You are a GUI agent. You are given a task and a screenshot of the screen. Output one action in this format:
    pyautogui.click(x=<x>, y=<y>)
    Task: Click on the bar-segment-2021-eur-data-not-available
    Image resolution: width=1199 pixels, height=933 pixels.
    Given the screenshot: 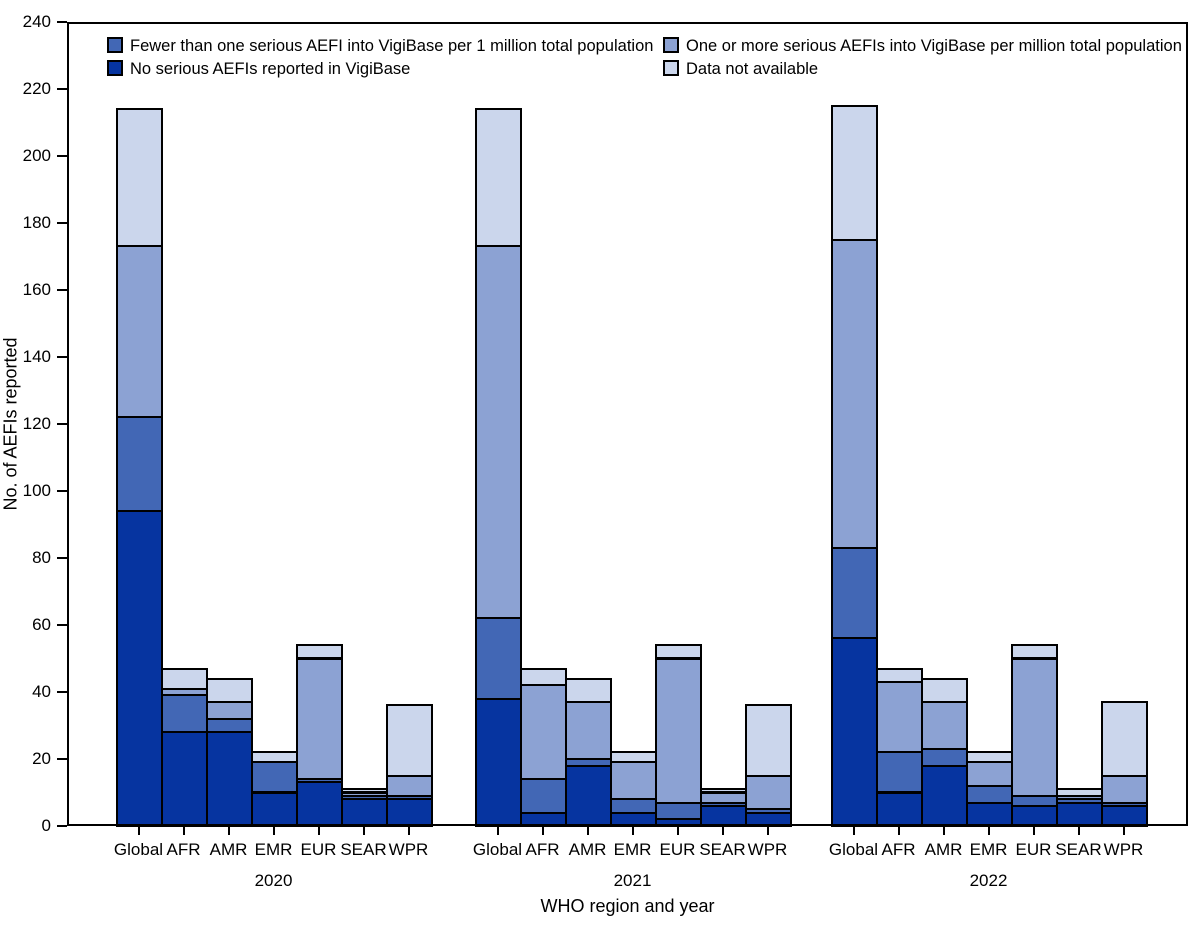 What is the action you would take?
    pyautogui.click(x=678, y=652)
    